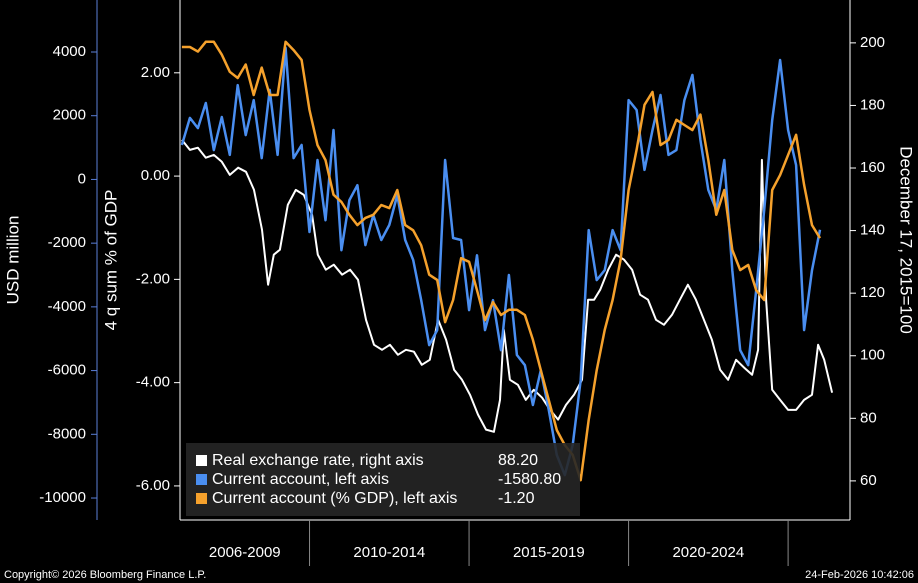 This screenshot has height=583, width=918. I want to click on legend-label: Current account, left axis, so click(300, 479).